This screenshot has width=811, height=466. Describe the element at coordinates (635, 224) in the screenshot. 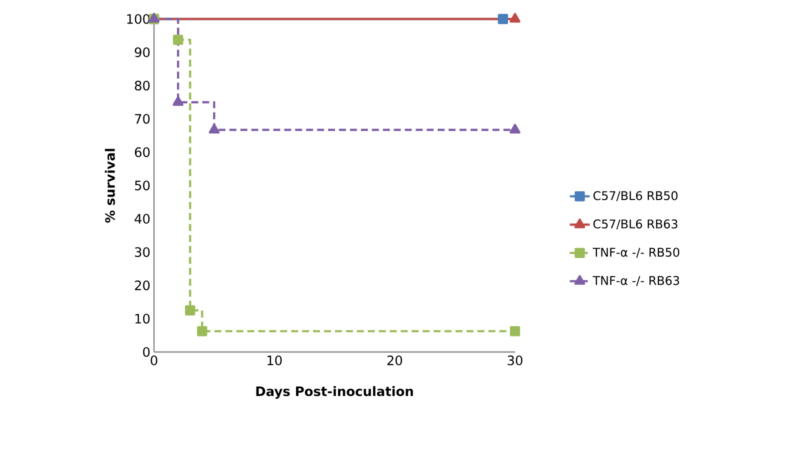

I see `legend-label: C57/BL6 RB63` at that location.